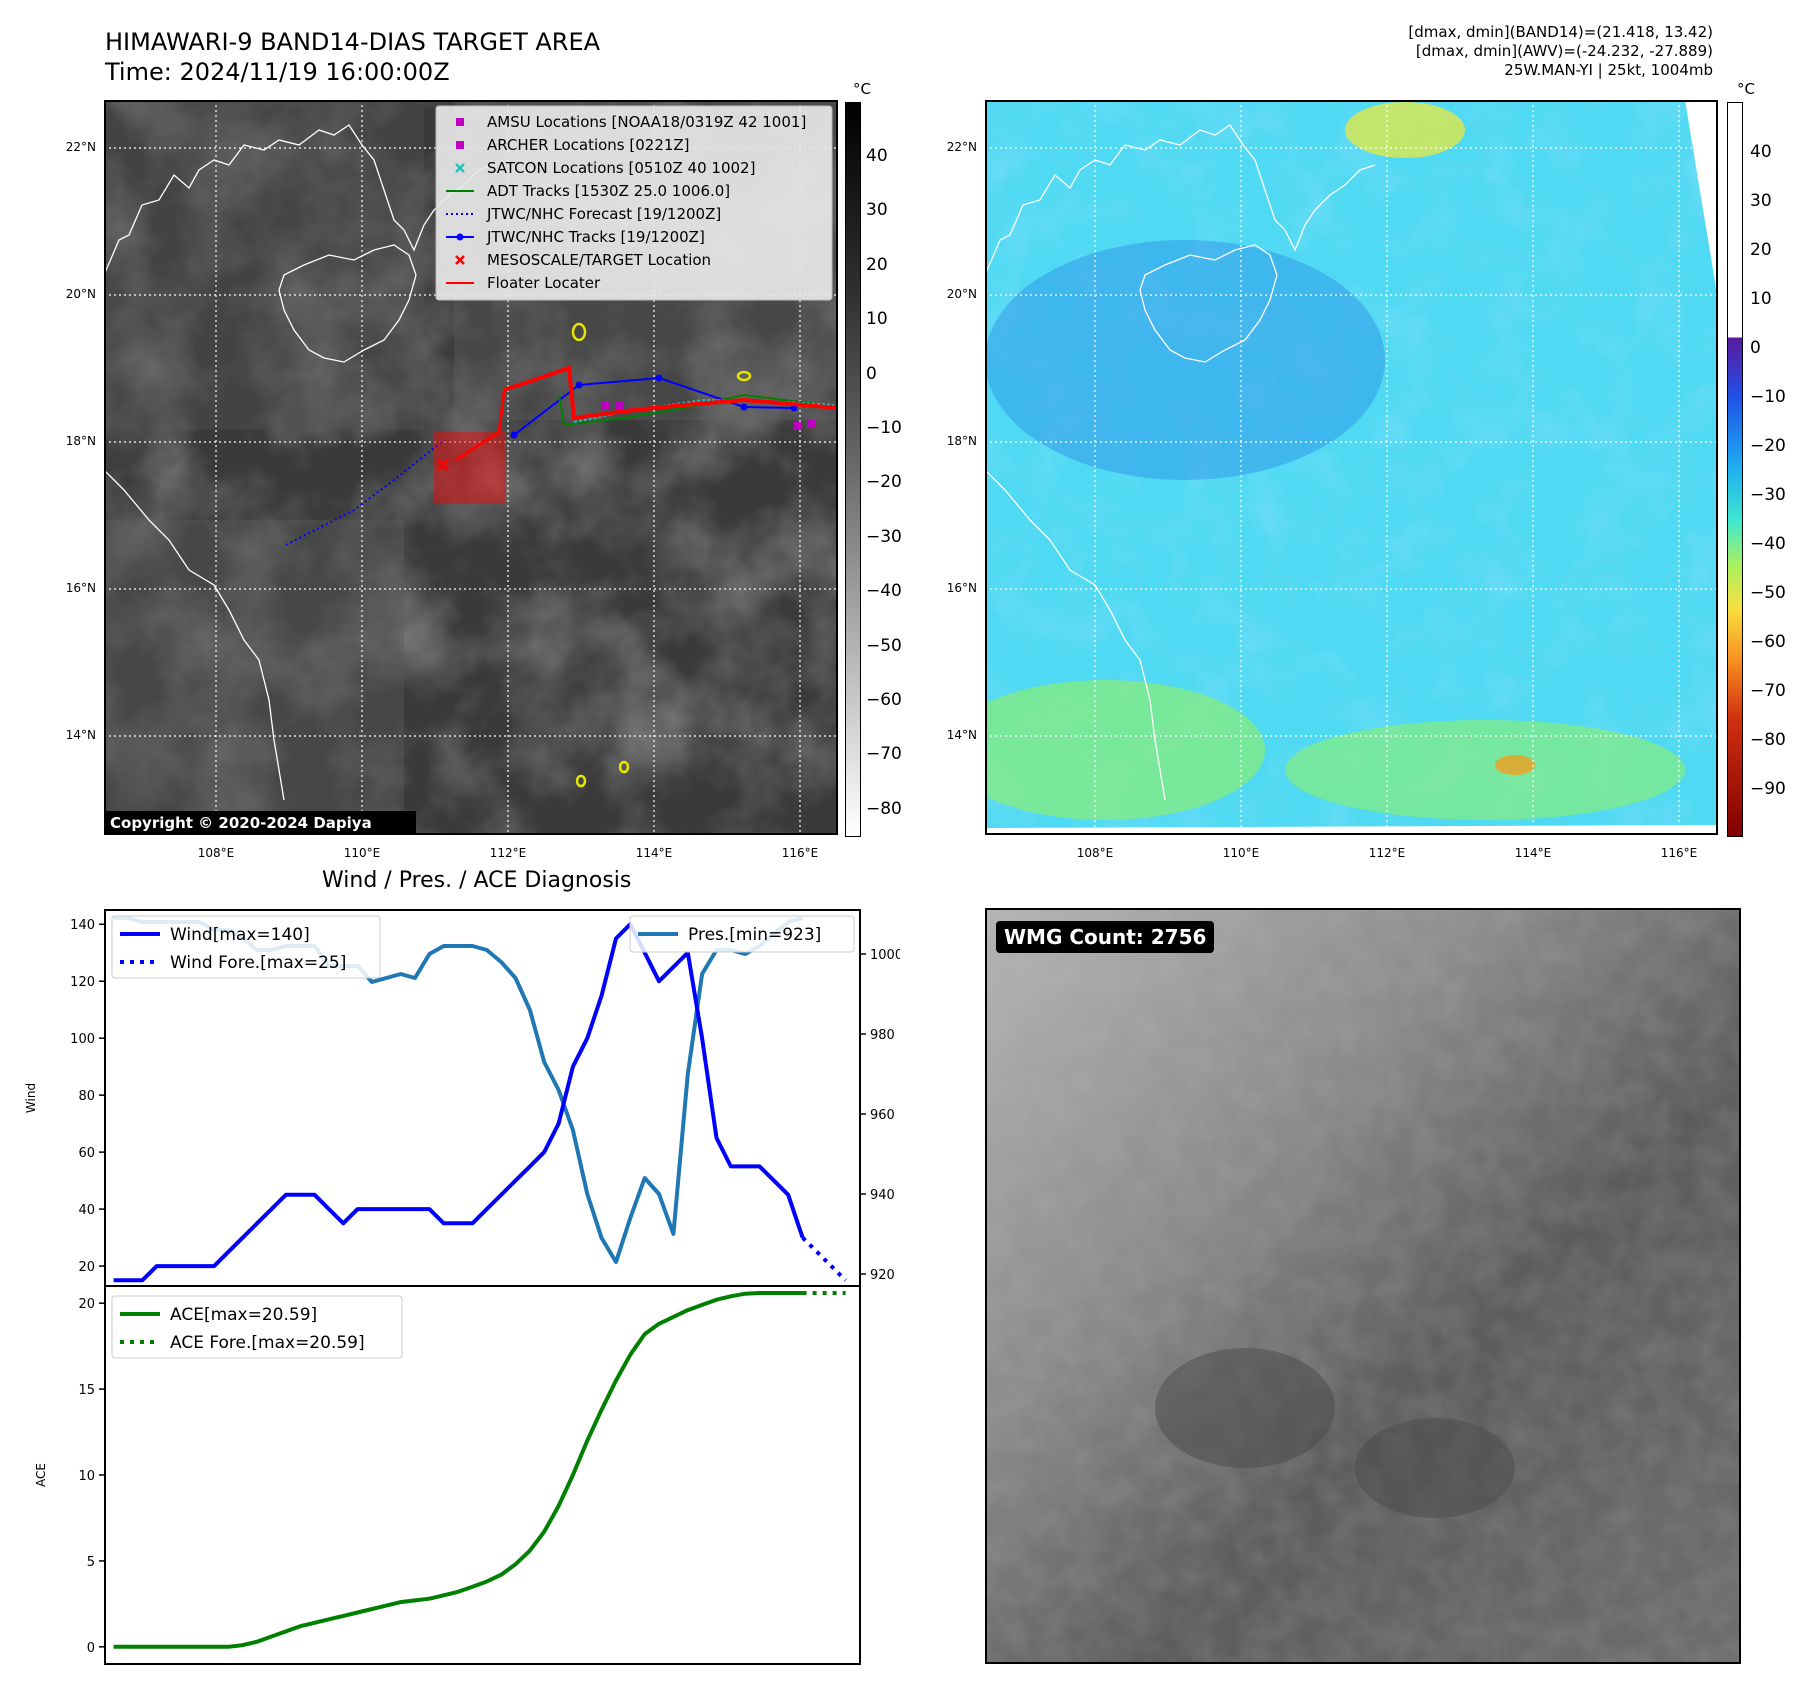  I want to click on legend-label: Wind Fore.[max=25], so click(258, 963).